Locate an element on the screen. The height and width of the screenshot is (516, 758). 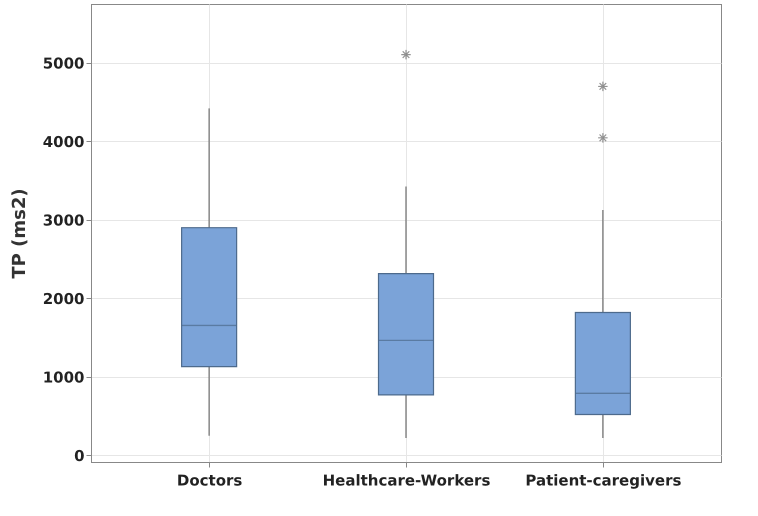
x-tick-label: Healthcare-Workers is located at coordinates (406, 481).